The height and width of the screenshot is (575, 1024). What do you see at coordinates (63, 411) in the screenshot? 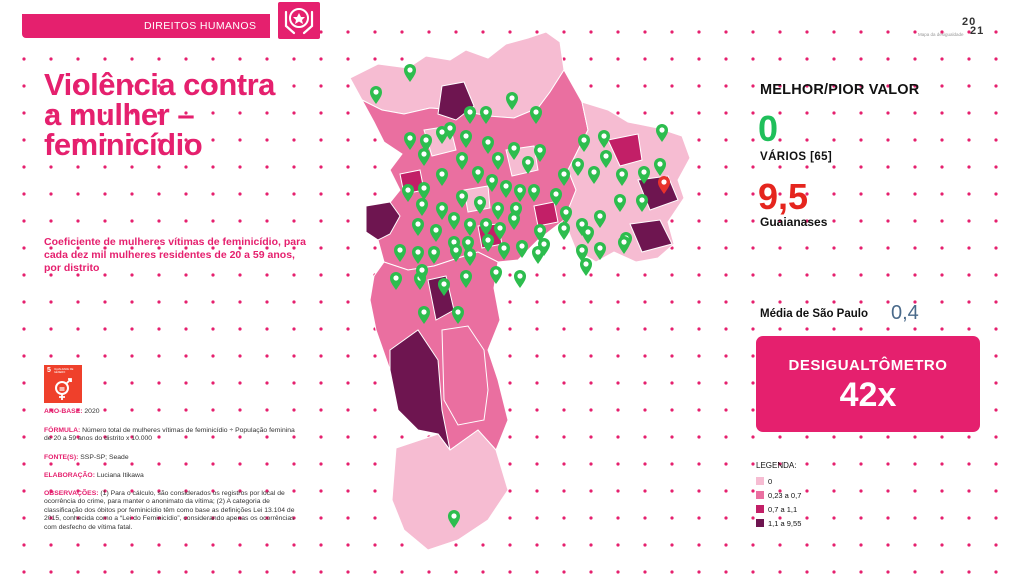
I see `meta-ano-label: ANO-BASE:` at bounding box center [63, 411].